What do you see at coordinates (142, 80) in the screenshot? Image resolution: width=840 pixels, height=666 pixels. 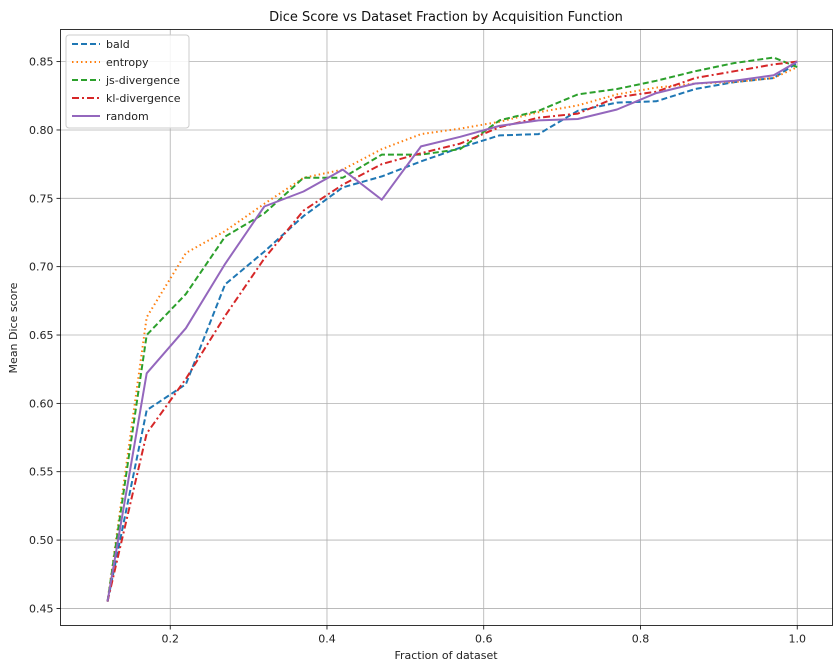 I see `legend-label-js-divergence: js-divergence` at bounding box center [142, 80].